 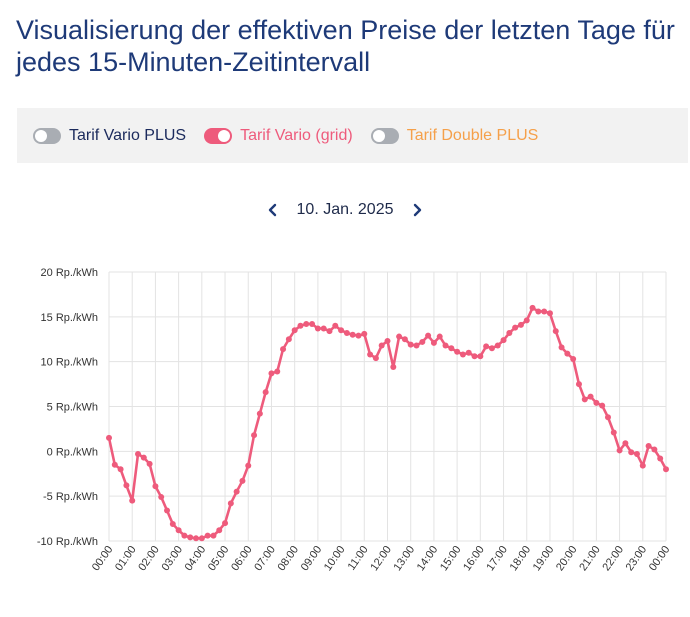 What do you see at coordinates (126, 558) in the screenshot?
I see `x-tick-label: 01:00` at bounding box center [126, 558].